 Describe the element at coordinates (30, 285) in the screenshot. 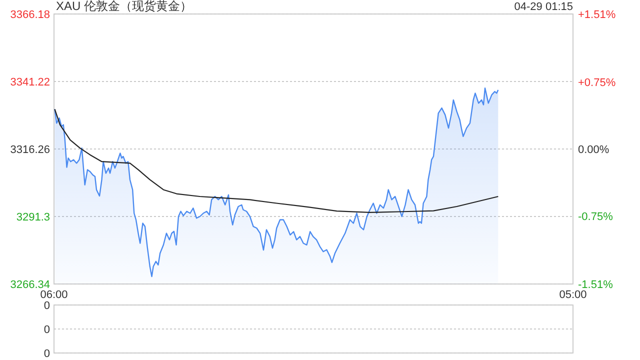

I see `y-tick-label: 3266.34` at that location.